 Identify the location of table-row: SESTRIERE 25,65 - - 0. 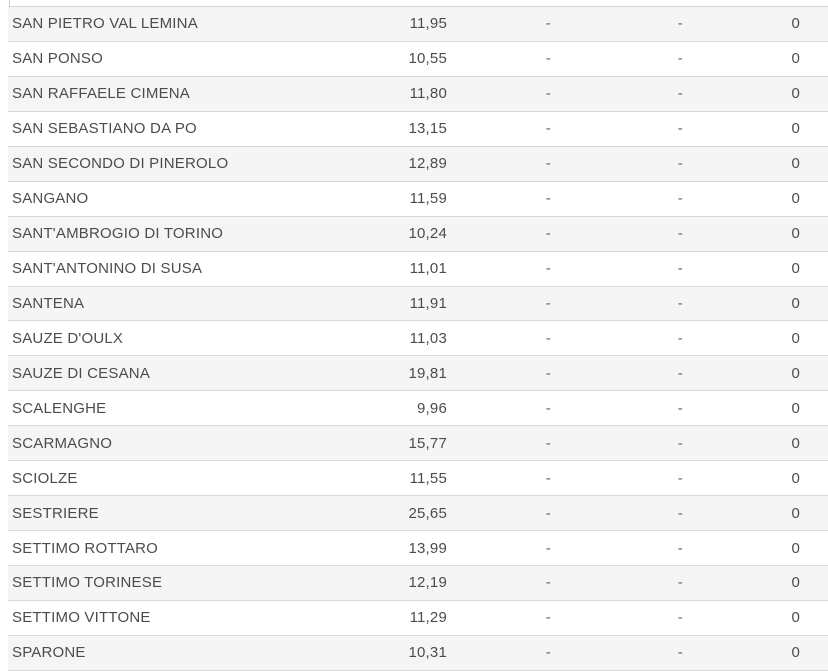
(418, 514).